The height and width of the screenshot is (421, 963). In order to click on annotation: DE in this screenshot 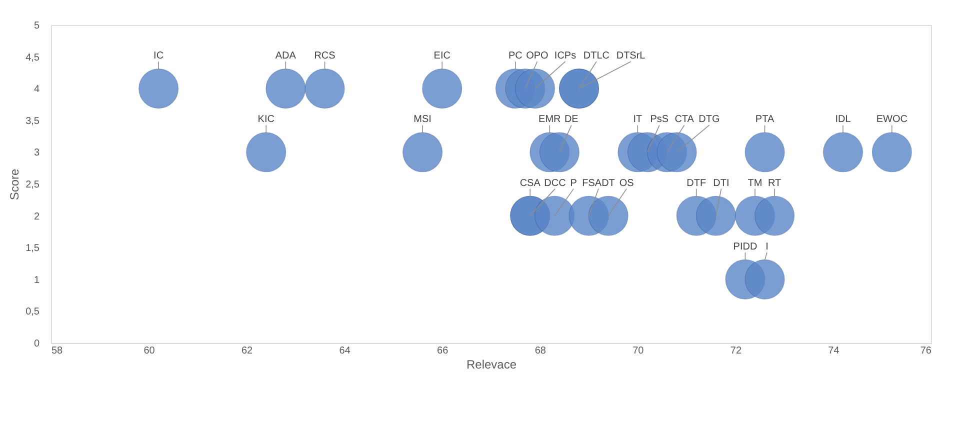, I will do `click(571, 120)`.